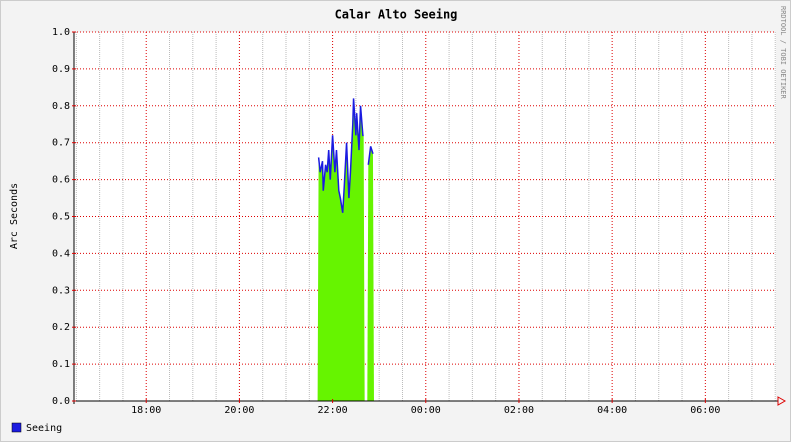  Describe the element at coordinates (61, 69) in the screenshot. I see `y-tick-label: 0.9` at that location.